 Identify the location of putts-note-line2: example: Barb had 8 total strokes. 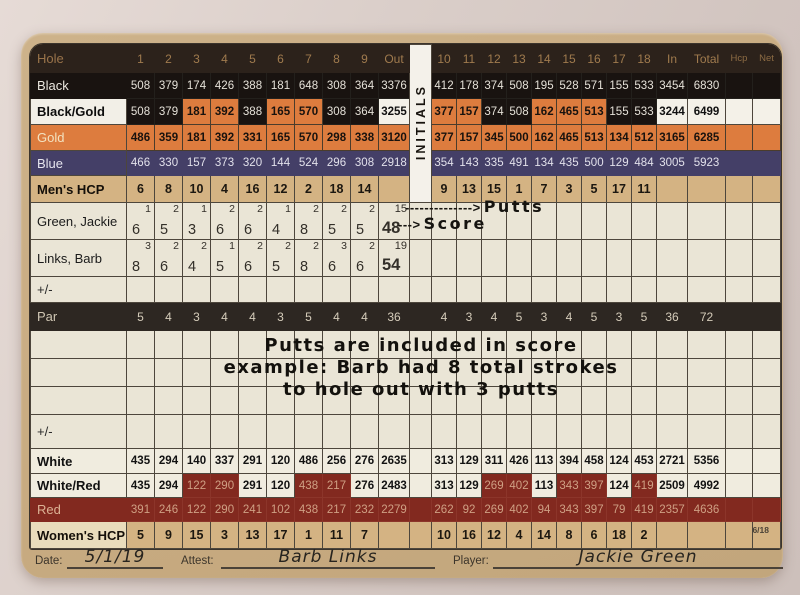
(421, 367).